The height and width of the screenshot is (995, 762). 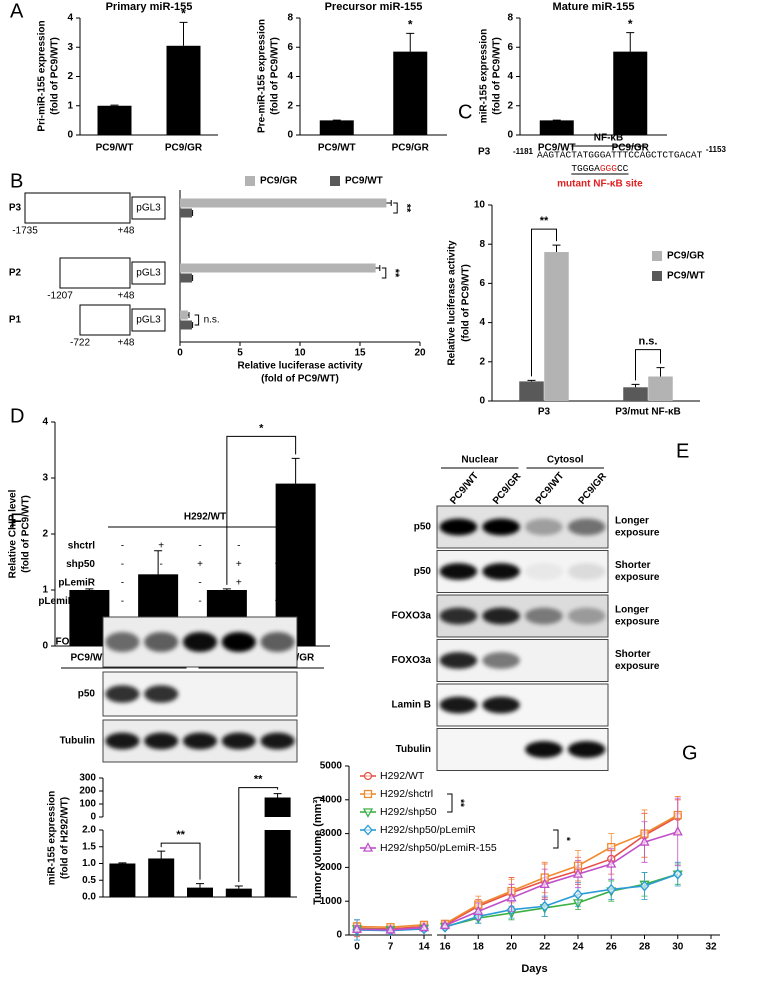 I want to click on lane-label: PC9/GR, so click(x=507, y=488).